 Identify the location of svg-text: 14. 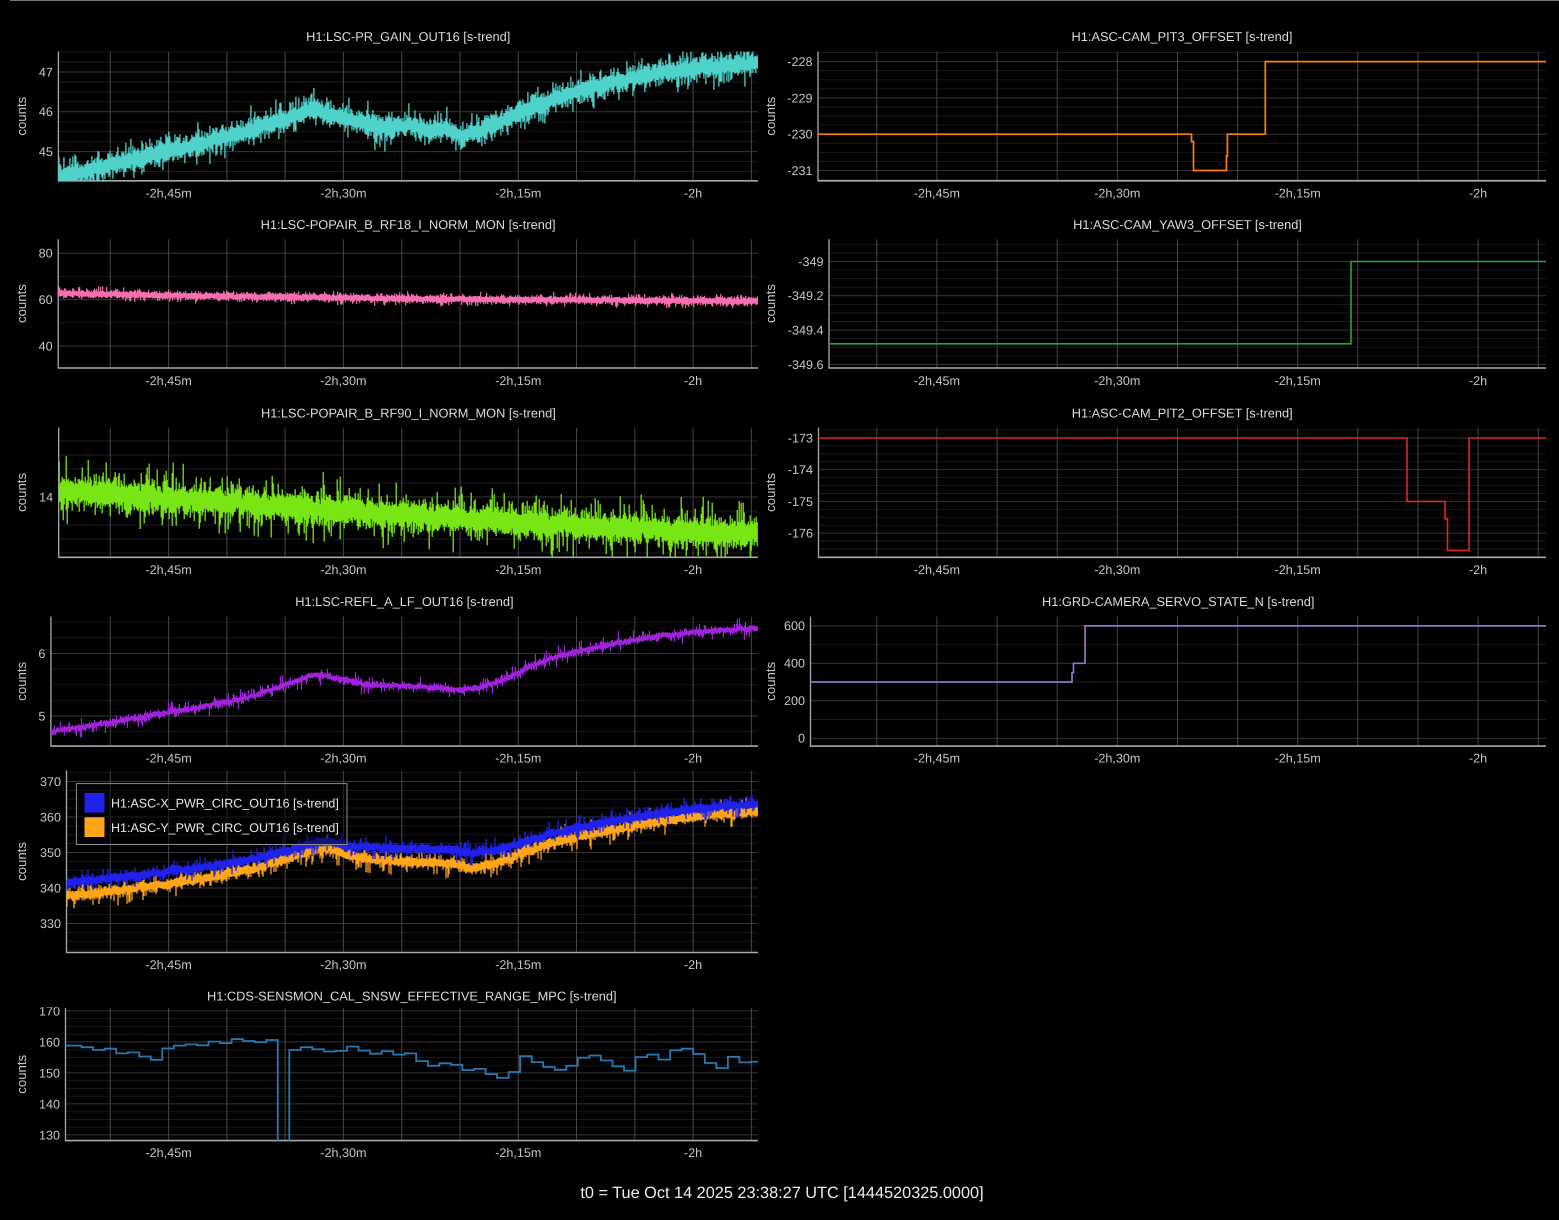
(46, 497).